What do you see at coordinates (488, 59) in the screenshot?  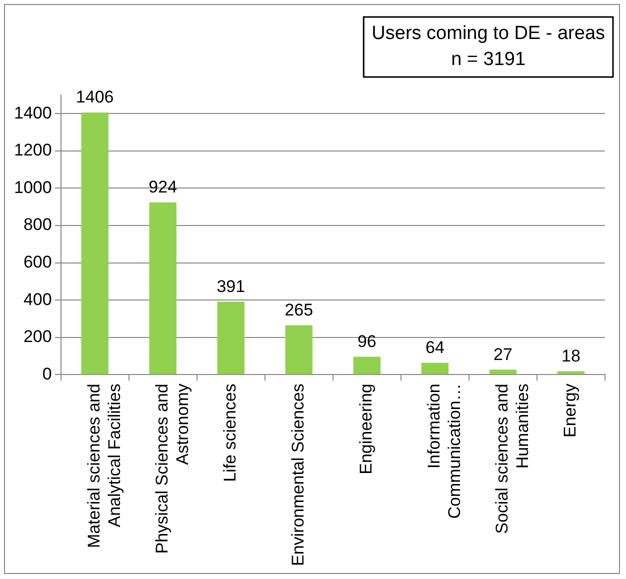 I see `chart-subtitle: n = 3191` at bounding box center [488, 59].